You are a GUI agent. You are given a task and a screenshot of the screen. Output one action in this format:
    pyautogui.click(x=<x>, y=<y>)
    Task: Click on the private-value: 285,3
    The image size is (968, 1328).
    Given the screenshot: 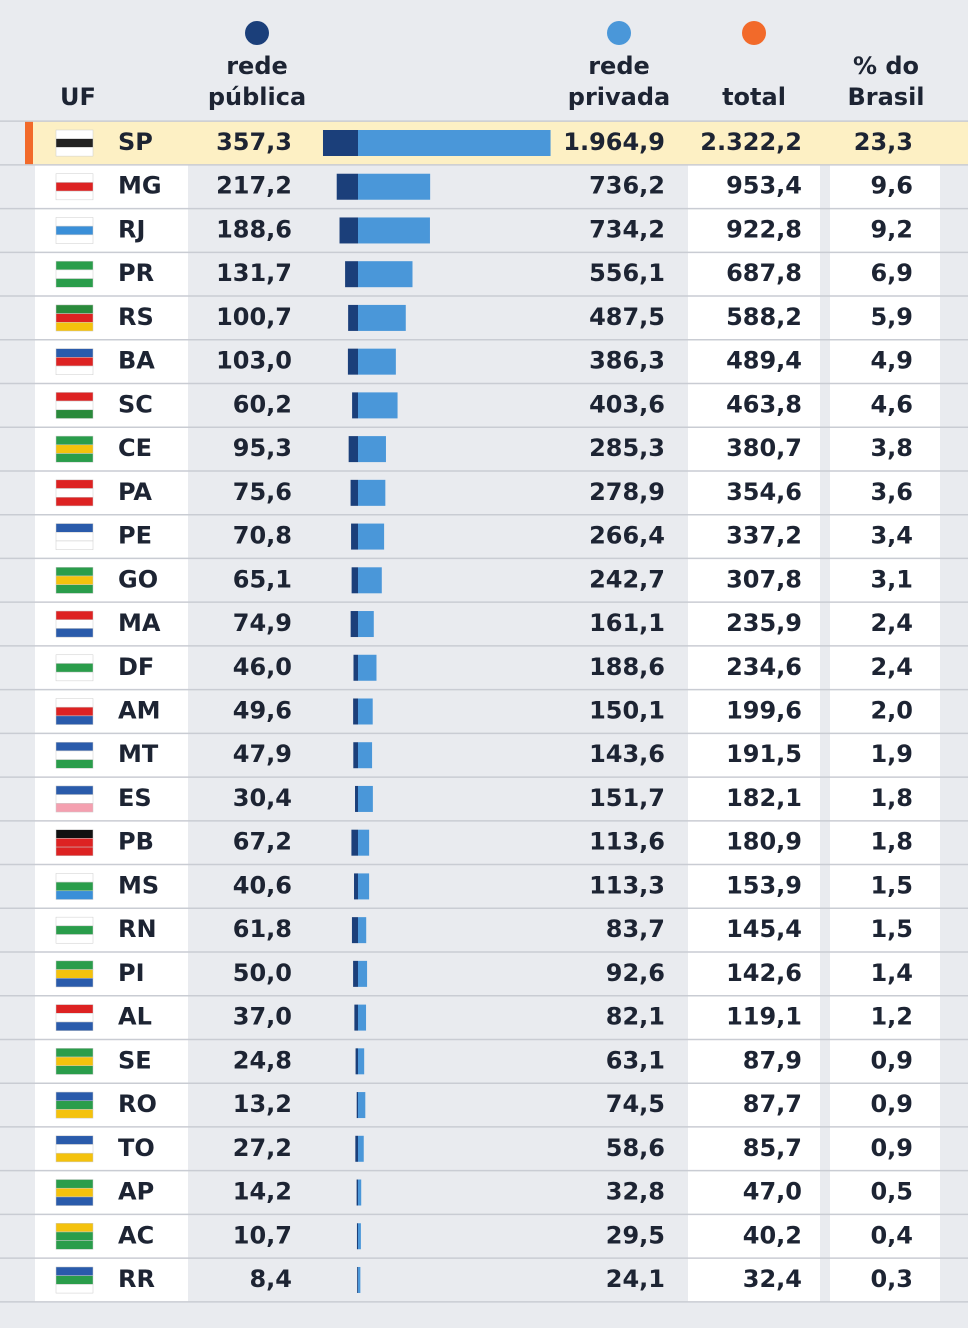 What is the action you would take?
    pyautogui.click(x=627, y=448)
    